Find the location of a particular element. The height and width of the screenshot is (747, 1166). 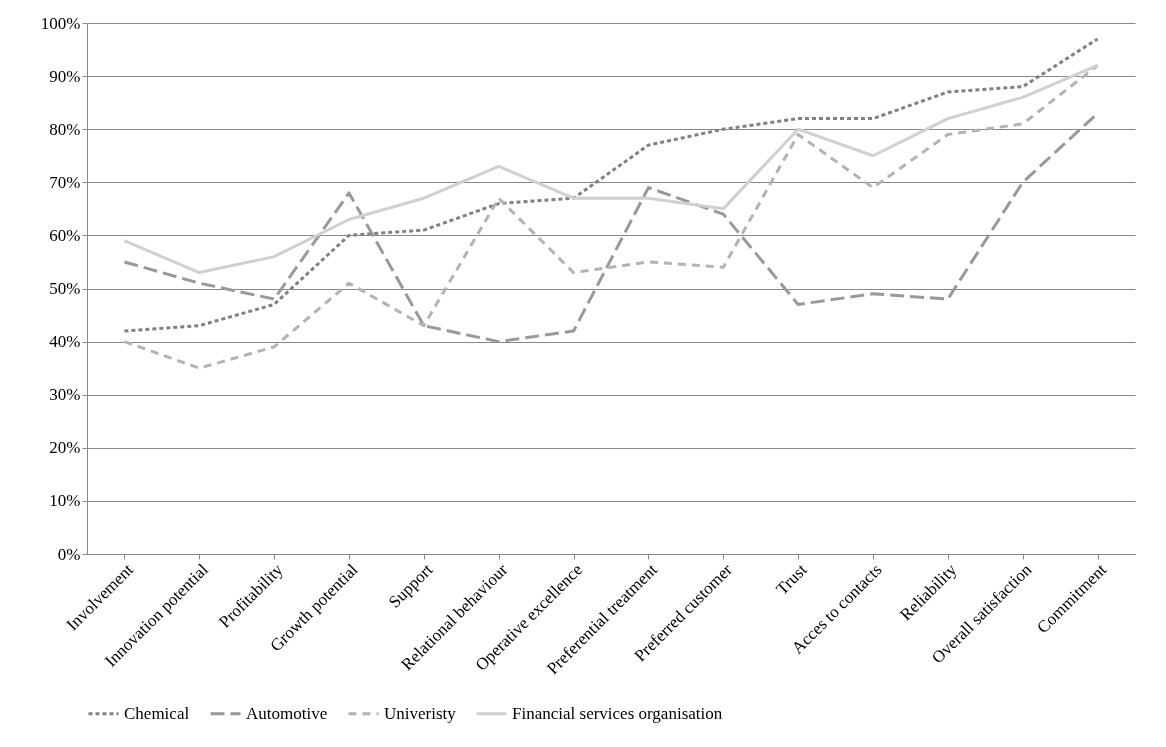

legend-label: Automotive is located at coordinates (287, 713).